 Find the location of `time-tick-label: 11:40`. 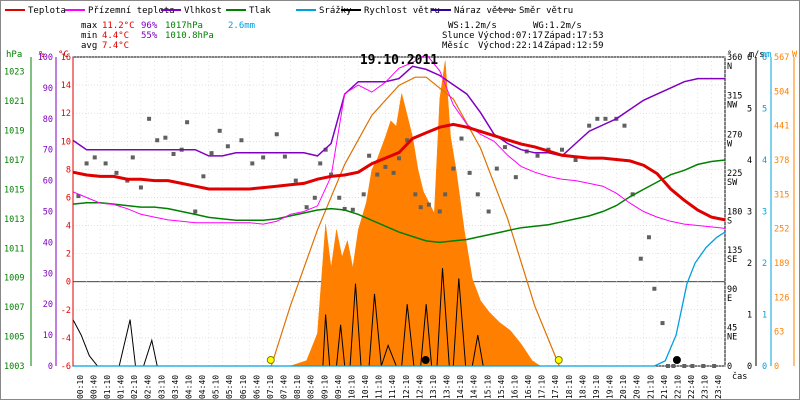

time-tick-label: 11:40 is located at coordinates (392, 387).